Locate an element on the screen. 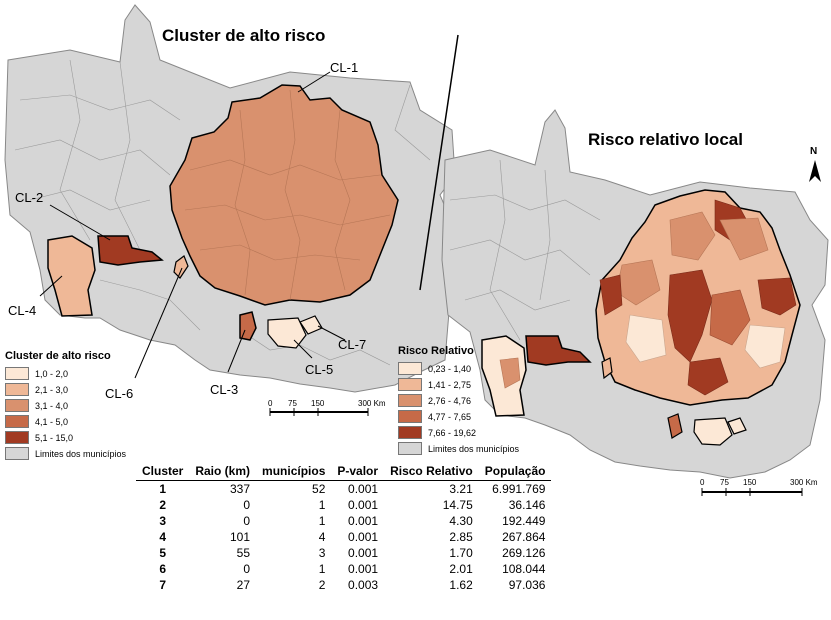 The height and width of the screenshot is (620, 831). table-cell: 2.85 is located at coordinates (461, 537).